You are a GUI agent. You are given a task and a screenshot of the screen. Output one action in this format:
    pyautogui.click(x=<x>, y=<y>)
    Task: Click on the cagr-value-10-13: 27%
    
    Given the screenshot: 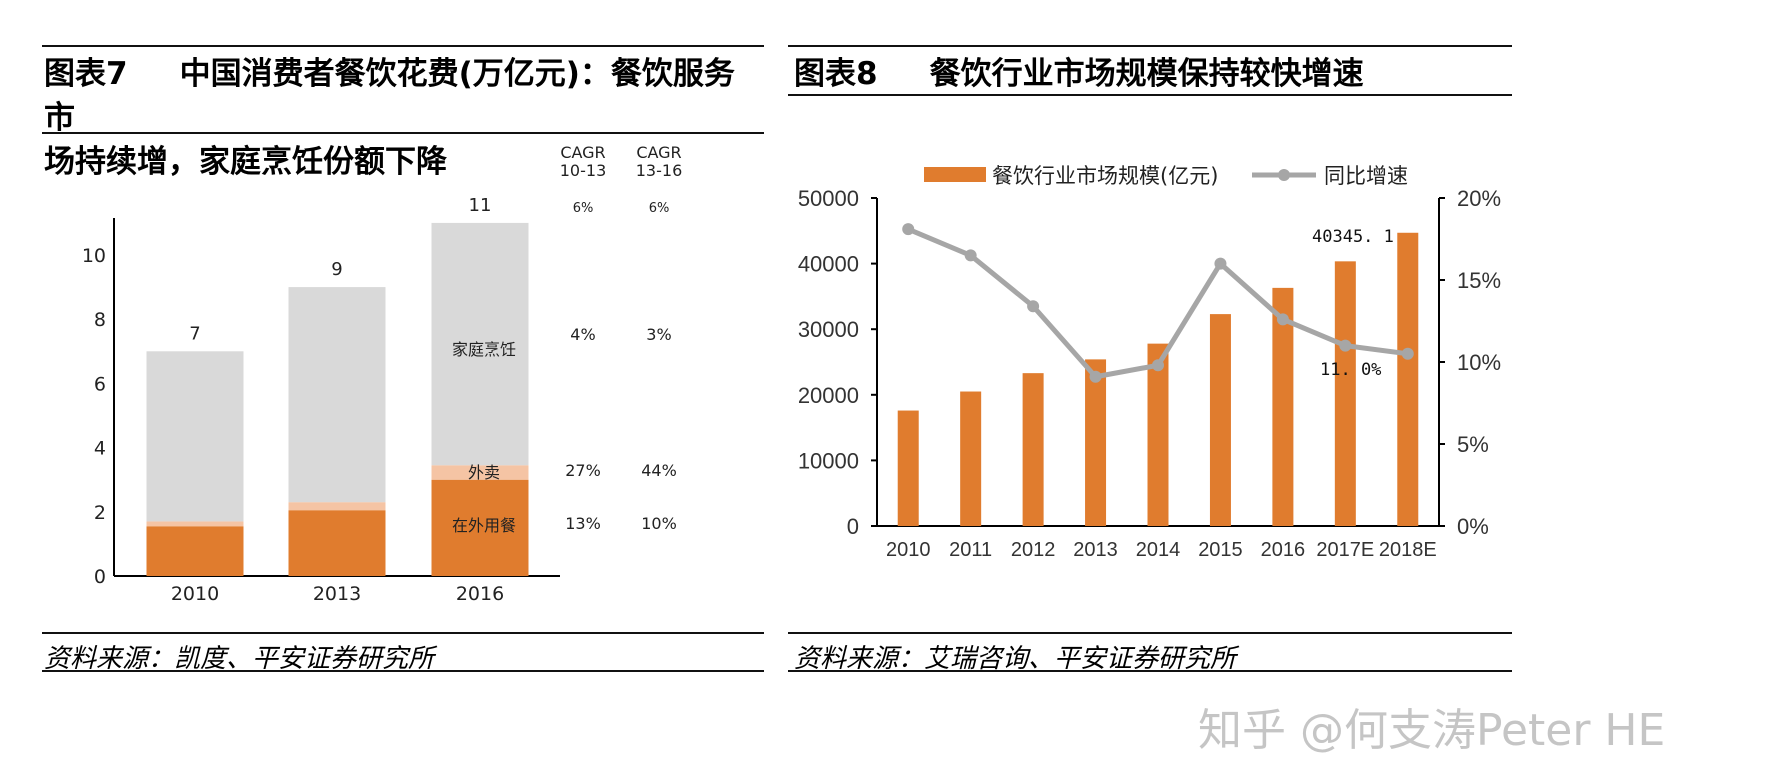 What is the action you would take?
    pyautogui.click(x=583, y=470)
    